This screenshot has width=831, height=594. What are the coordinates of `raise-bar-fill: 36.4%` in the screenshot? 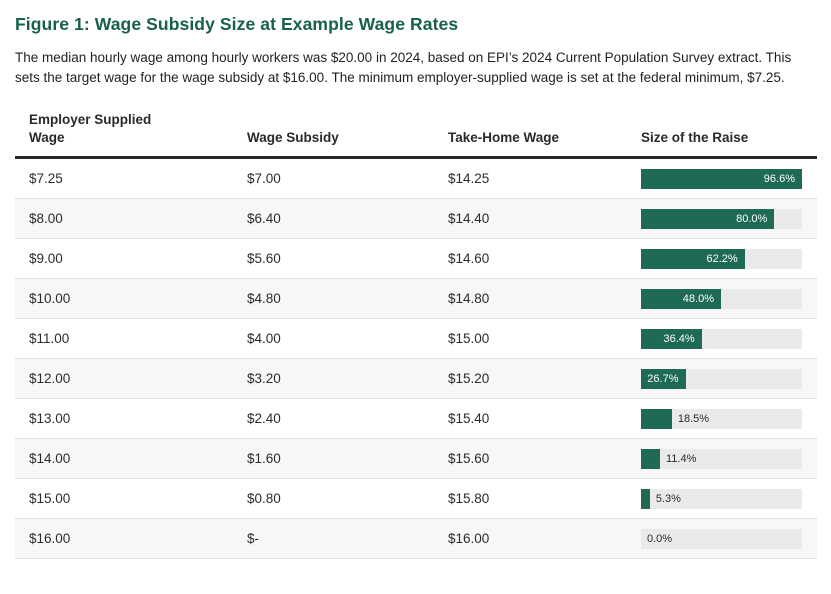 It's located at (671, 338).